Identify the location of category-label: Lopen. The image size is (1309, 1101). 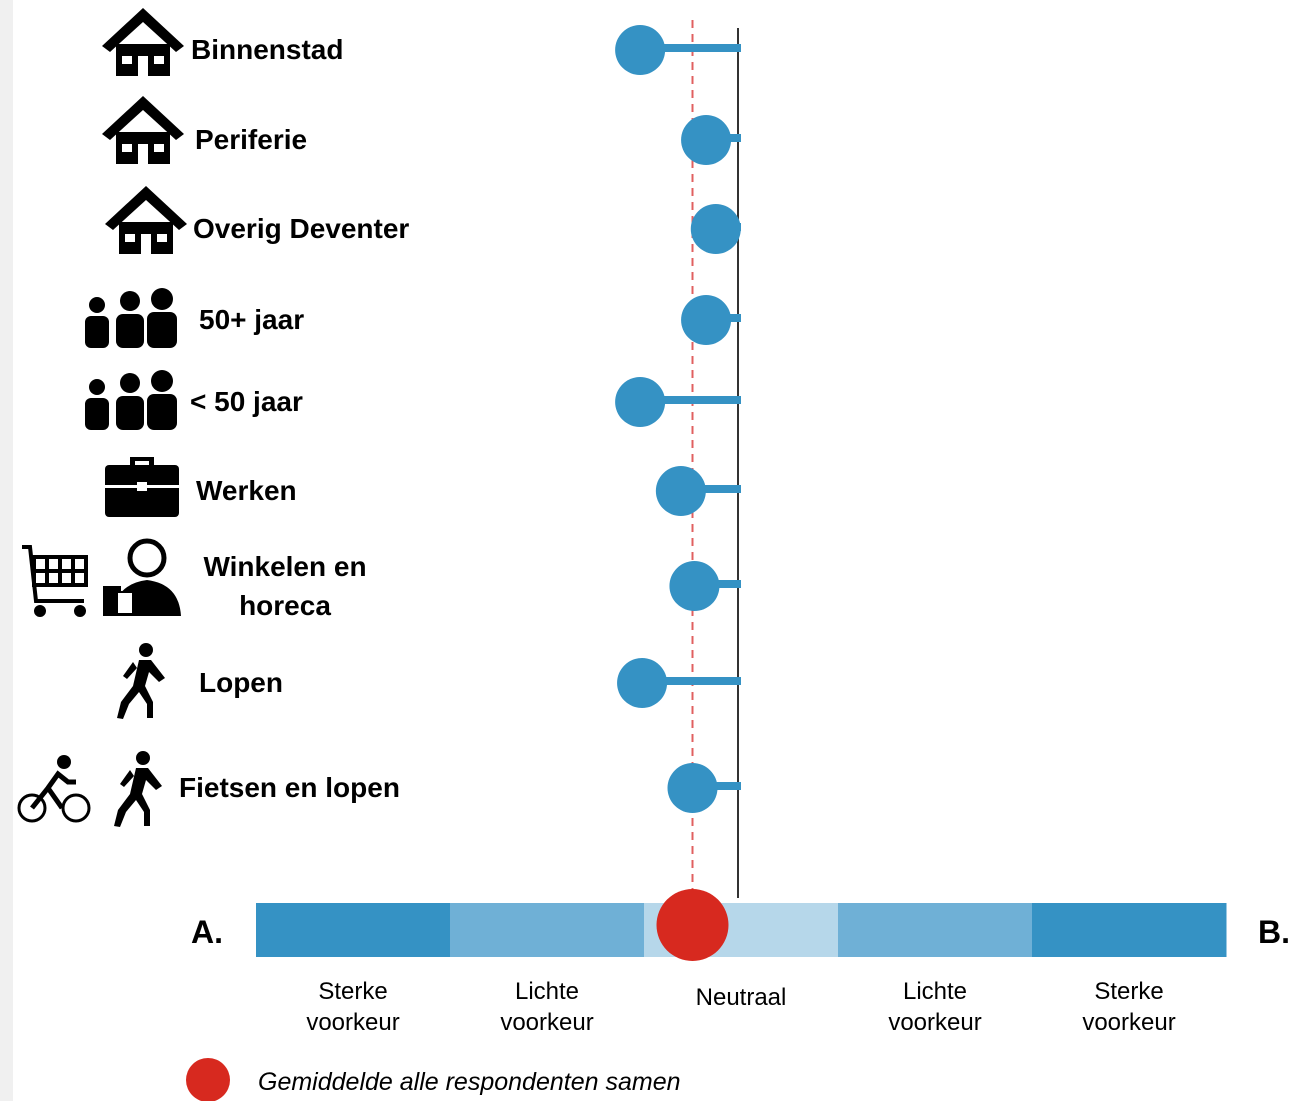
(241, 682).